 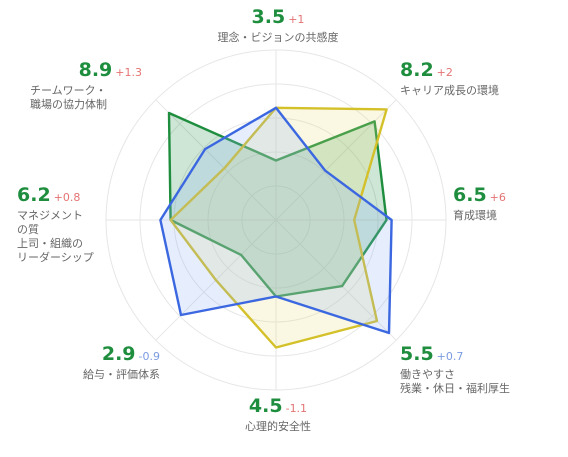 What do you see at coordinates (118, 354) in the screenshot?
I see `axis-score: 2.9` at bounding box center [118, 354].